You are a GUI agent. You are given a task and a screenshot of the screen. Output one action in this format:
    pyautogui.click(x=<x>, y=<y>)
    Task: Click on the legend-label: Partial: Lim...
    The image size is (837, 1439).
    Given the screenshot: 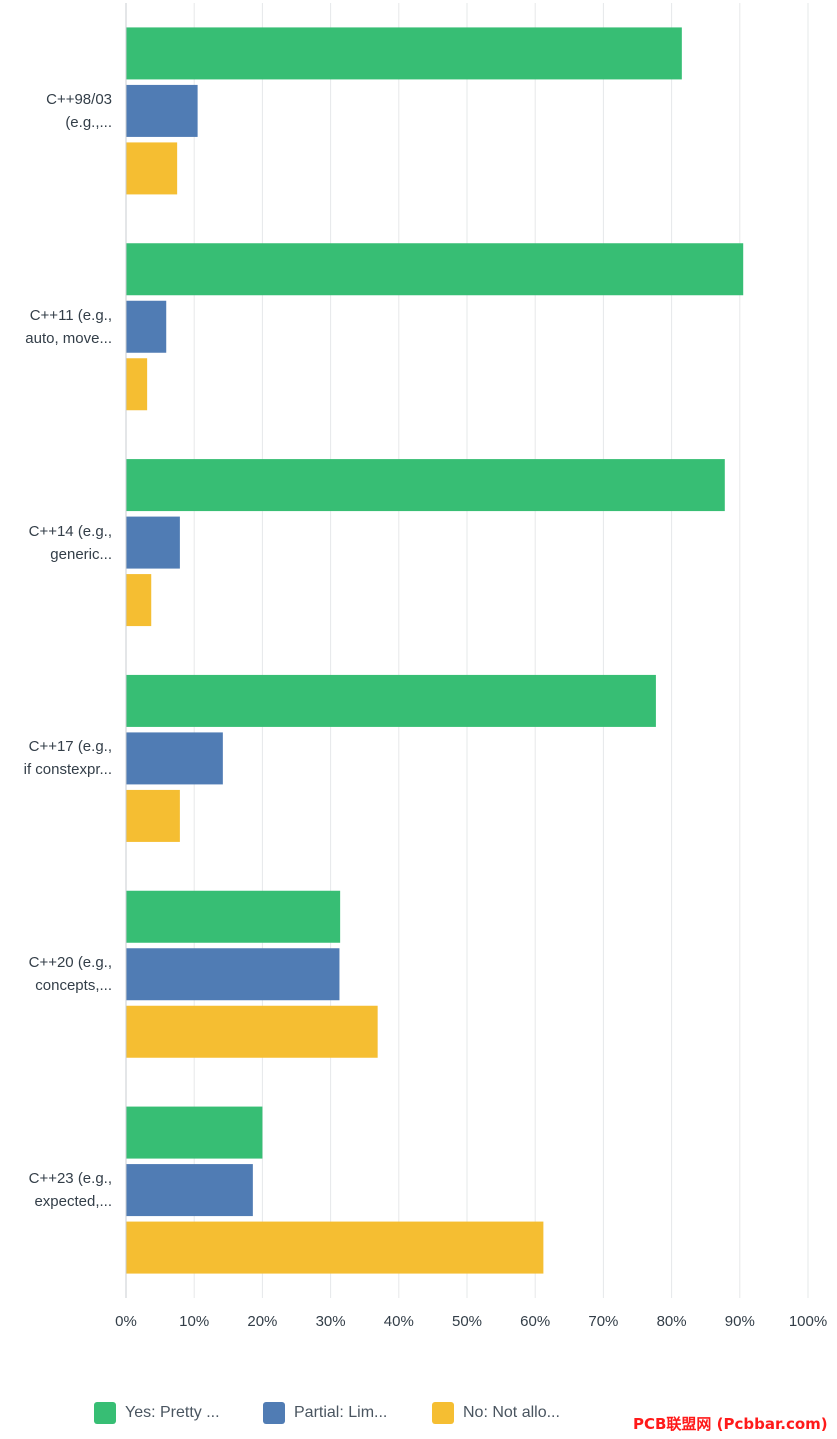 What is the action you would take?
    pyautogui.click(x=341, y=1412)
    